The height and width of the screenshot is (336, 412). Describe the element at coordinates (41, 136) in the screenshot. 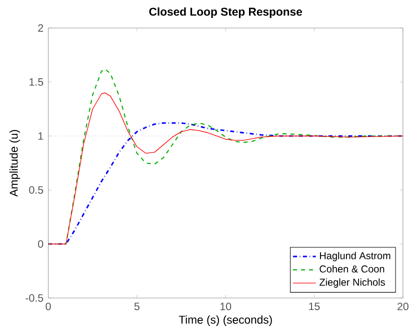

I see `y-tick-label: 1` at that location.